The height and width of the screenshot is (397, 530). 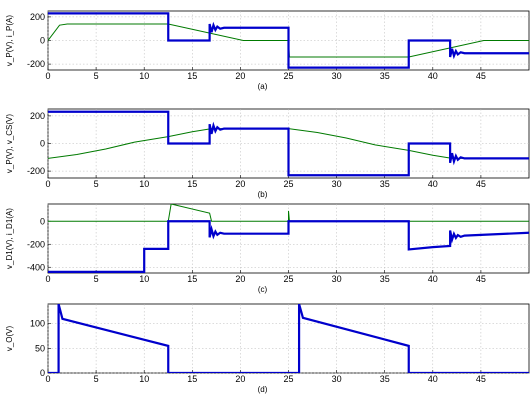 What do you see at coordinates (385, 184) in the screenshot?
I see `panel-b-x-tick-label: 35` at bounding box center [385, 184].